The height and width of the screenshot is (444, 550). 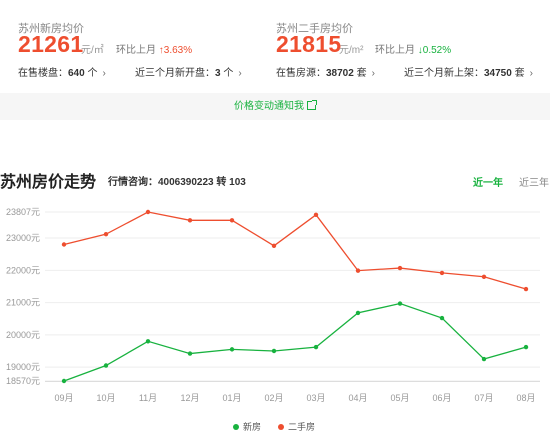 I want to click on y-tick-label: 22000元, so click(x=23, y=270).